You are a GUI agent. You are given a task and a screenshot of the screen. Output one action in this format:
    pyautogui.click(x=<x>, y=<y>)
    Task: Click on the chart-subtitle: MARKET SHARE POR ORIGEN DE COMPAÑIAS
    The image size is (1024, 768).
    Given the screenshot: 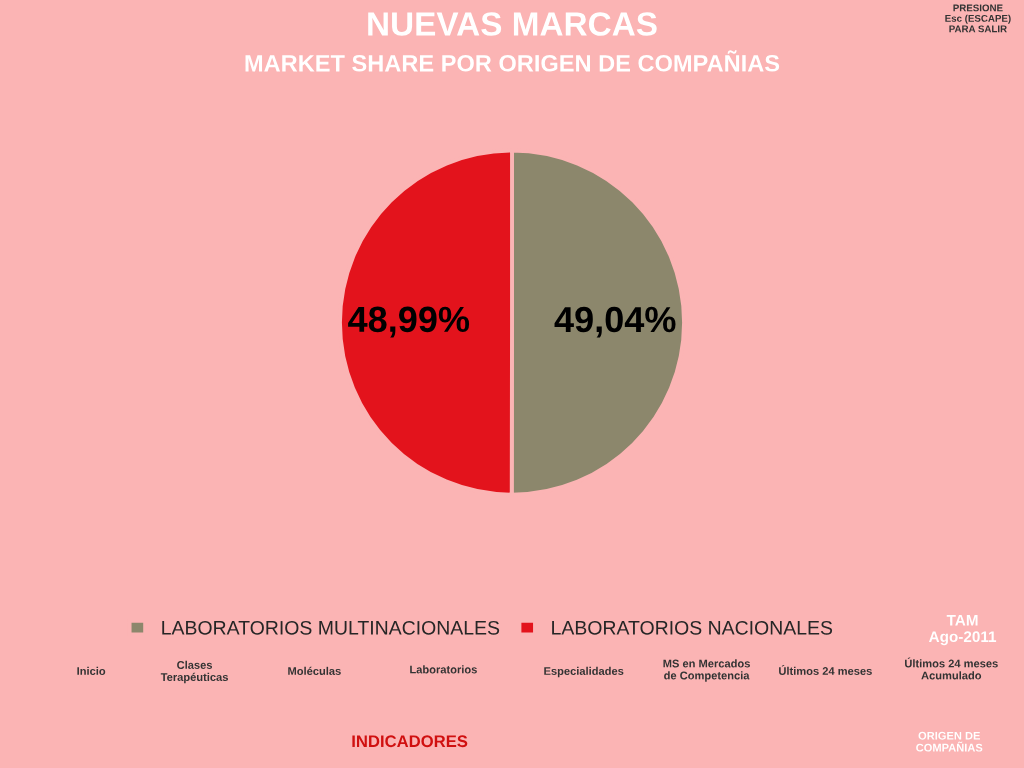 What is the action you would take?
    pyautogui.click(x=512, y=61)
    